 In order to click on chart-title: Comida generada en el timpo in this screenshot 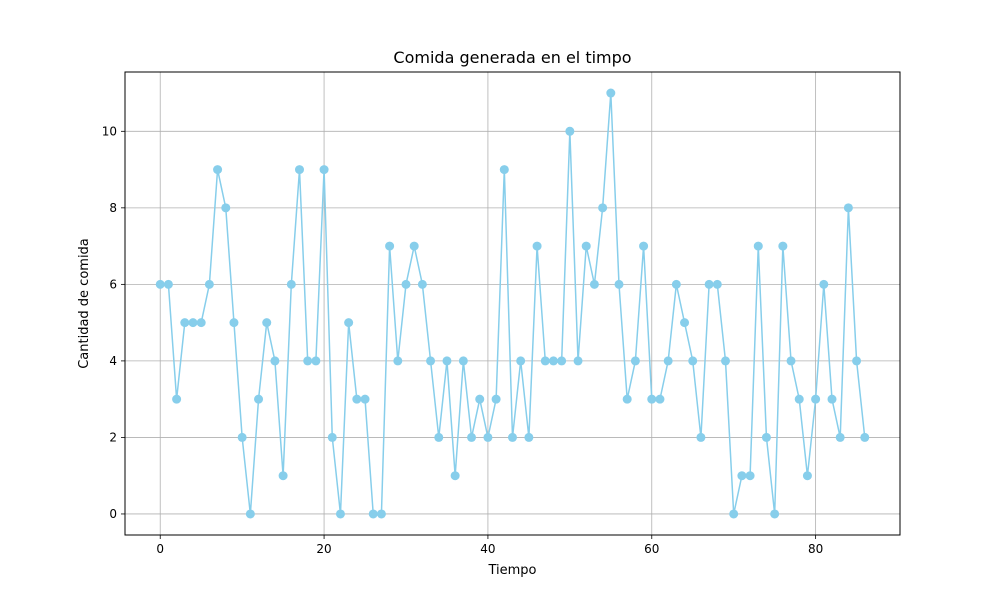, I will do `click(512, 57)`.